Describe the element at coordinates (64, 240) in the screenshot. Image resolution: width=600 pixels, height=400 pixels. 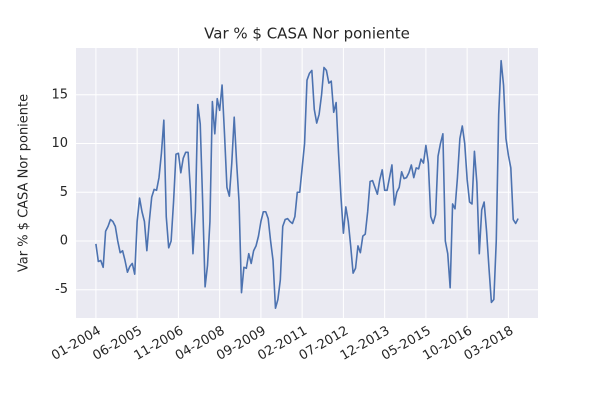
I see `y-tick-label: 0` at that location.